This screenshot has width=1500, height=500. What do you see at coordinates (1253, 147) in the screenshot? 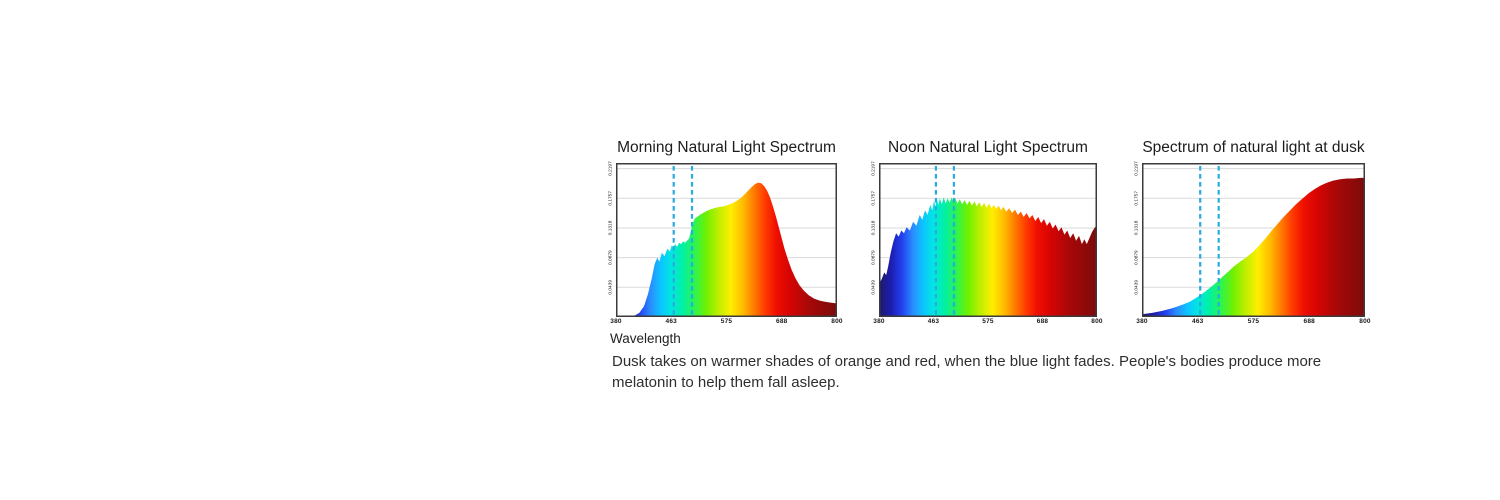
I see `dusk-chart-title: Spectrum of natural light at dusk` at bounding box center [1253, 147].